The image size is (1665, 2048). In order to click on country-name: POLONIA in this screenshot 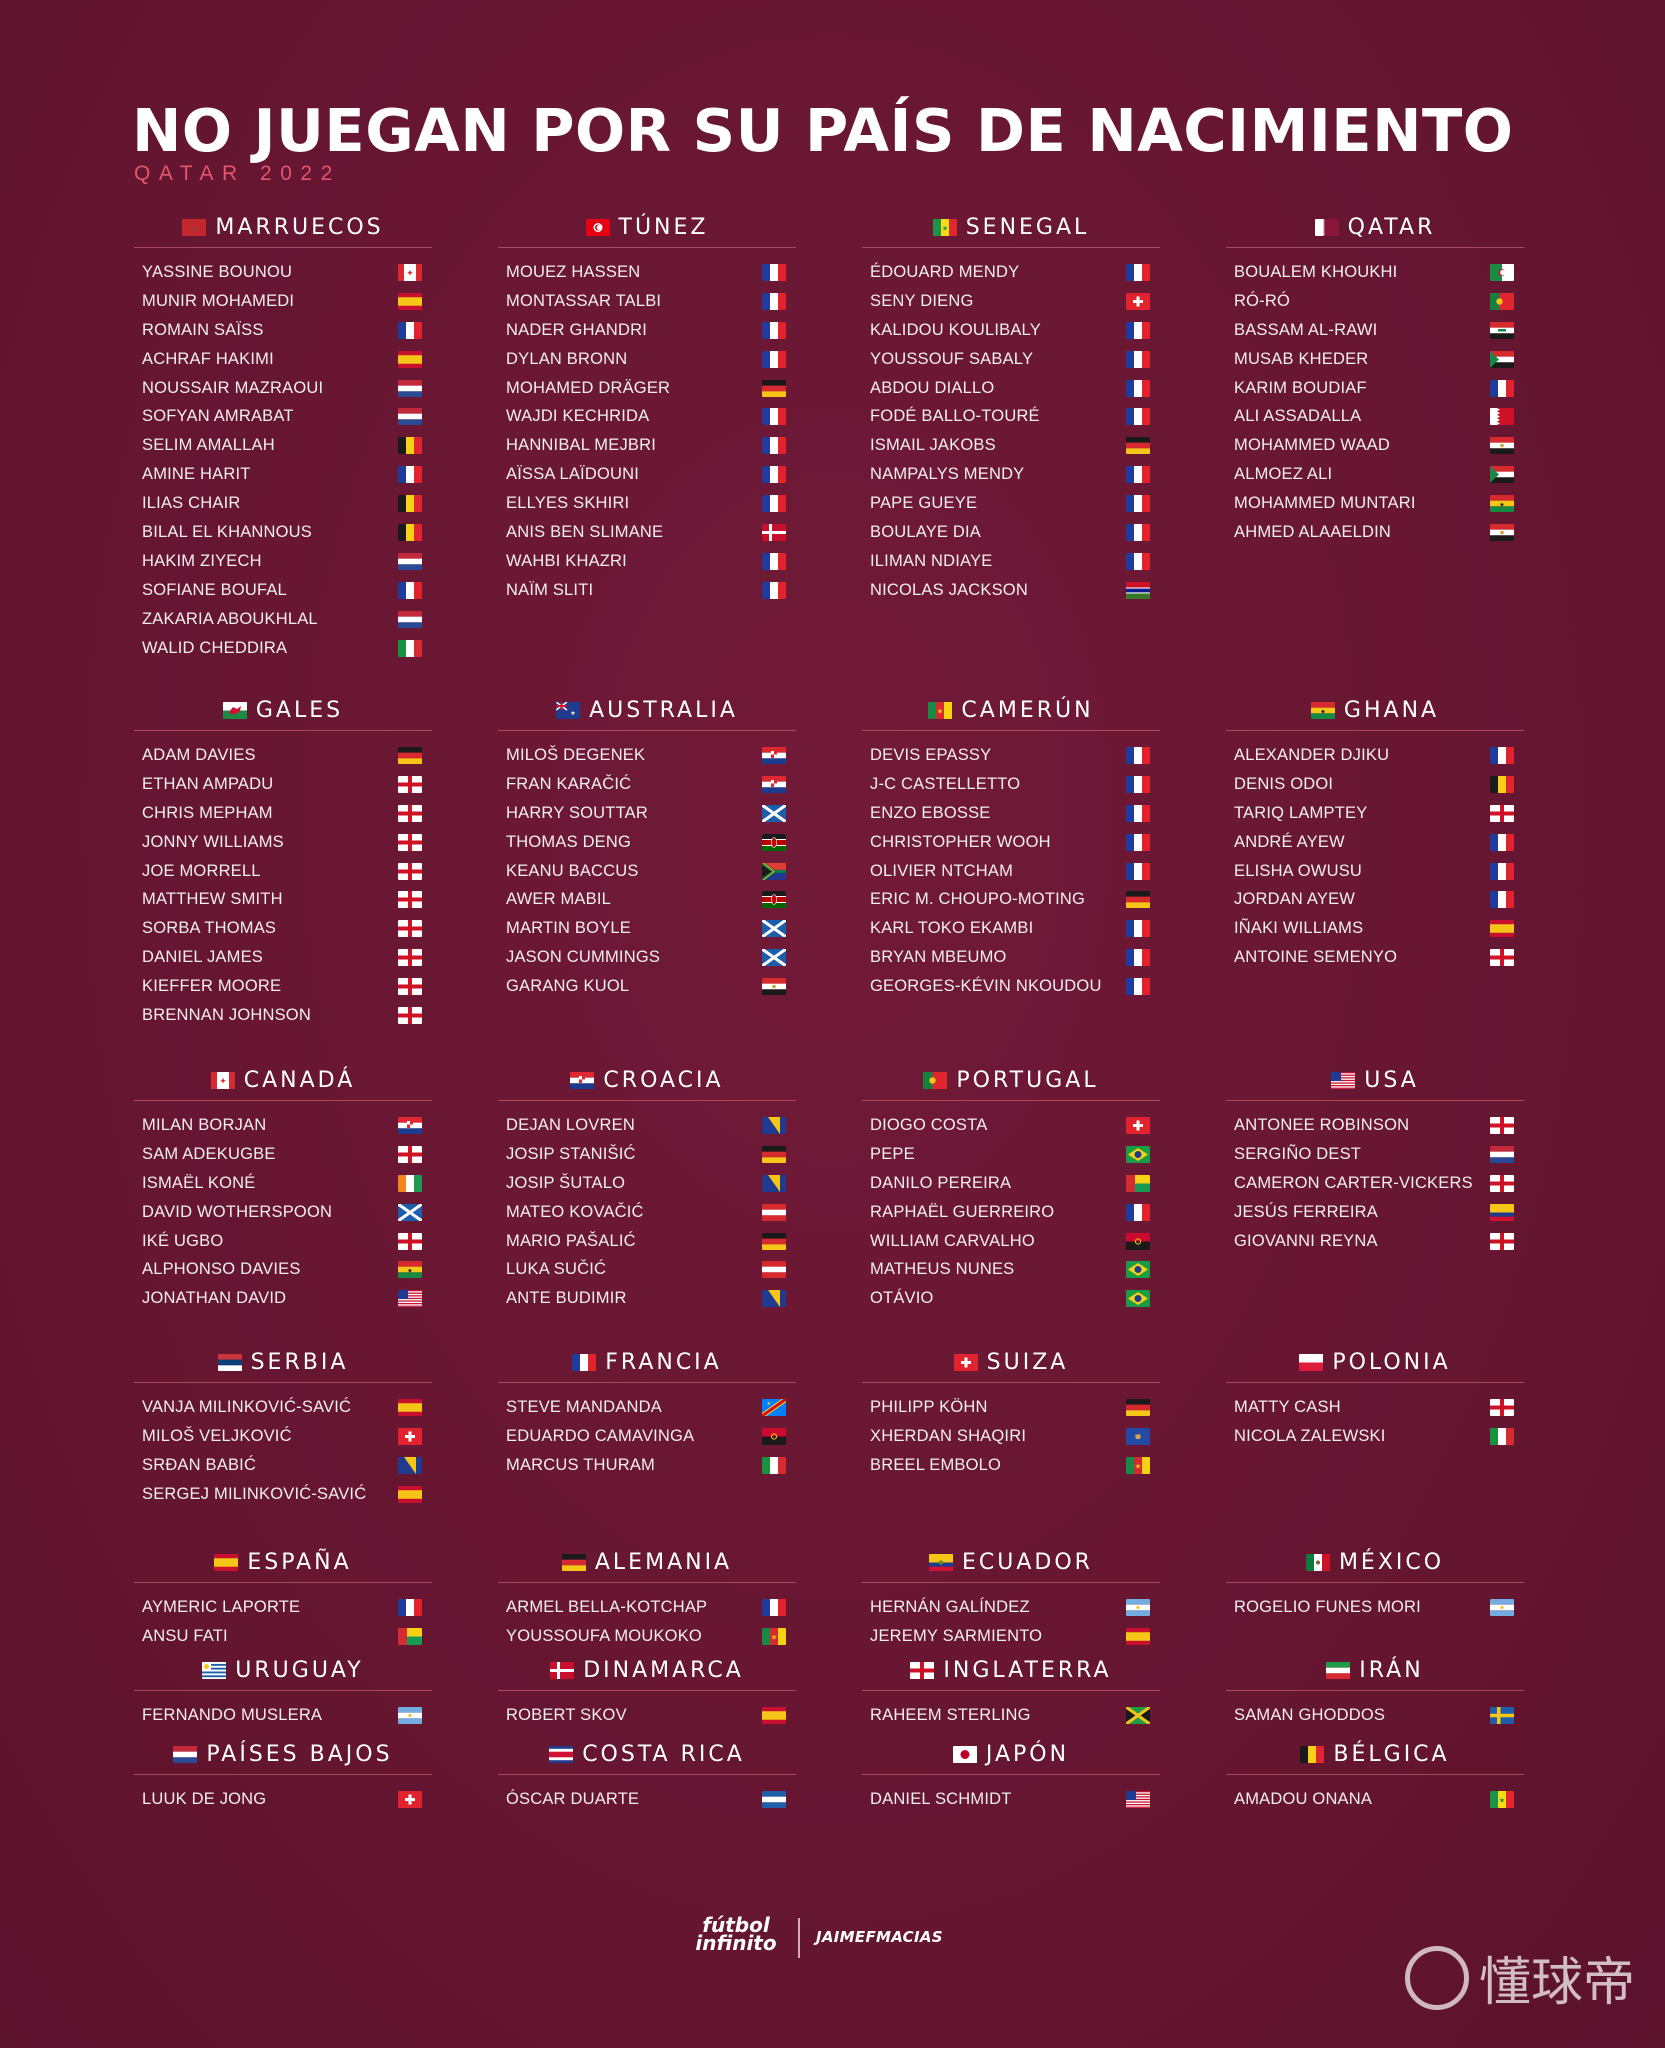, I will do `click(1391, 1362)`.